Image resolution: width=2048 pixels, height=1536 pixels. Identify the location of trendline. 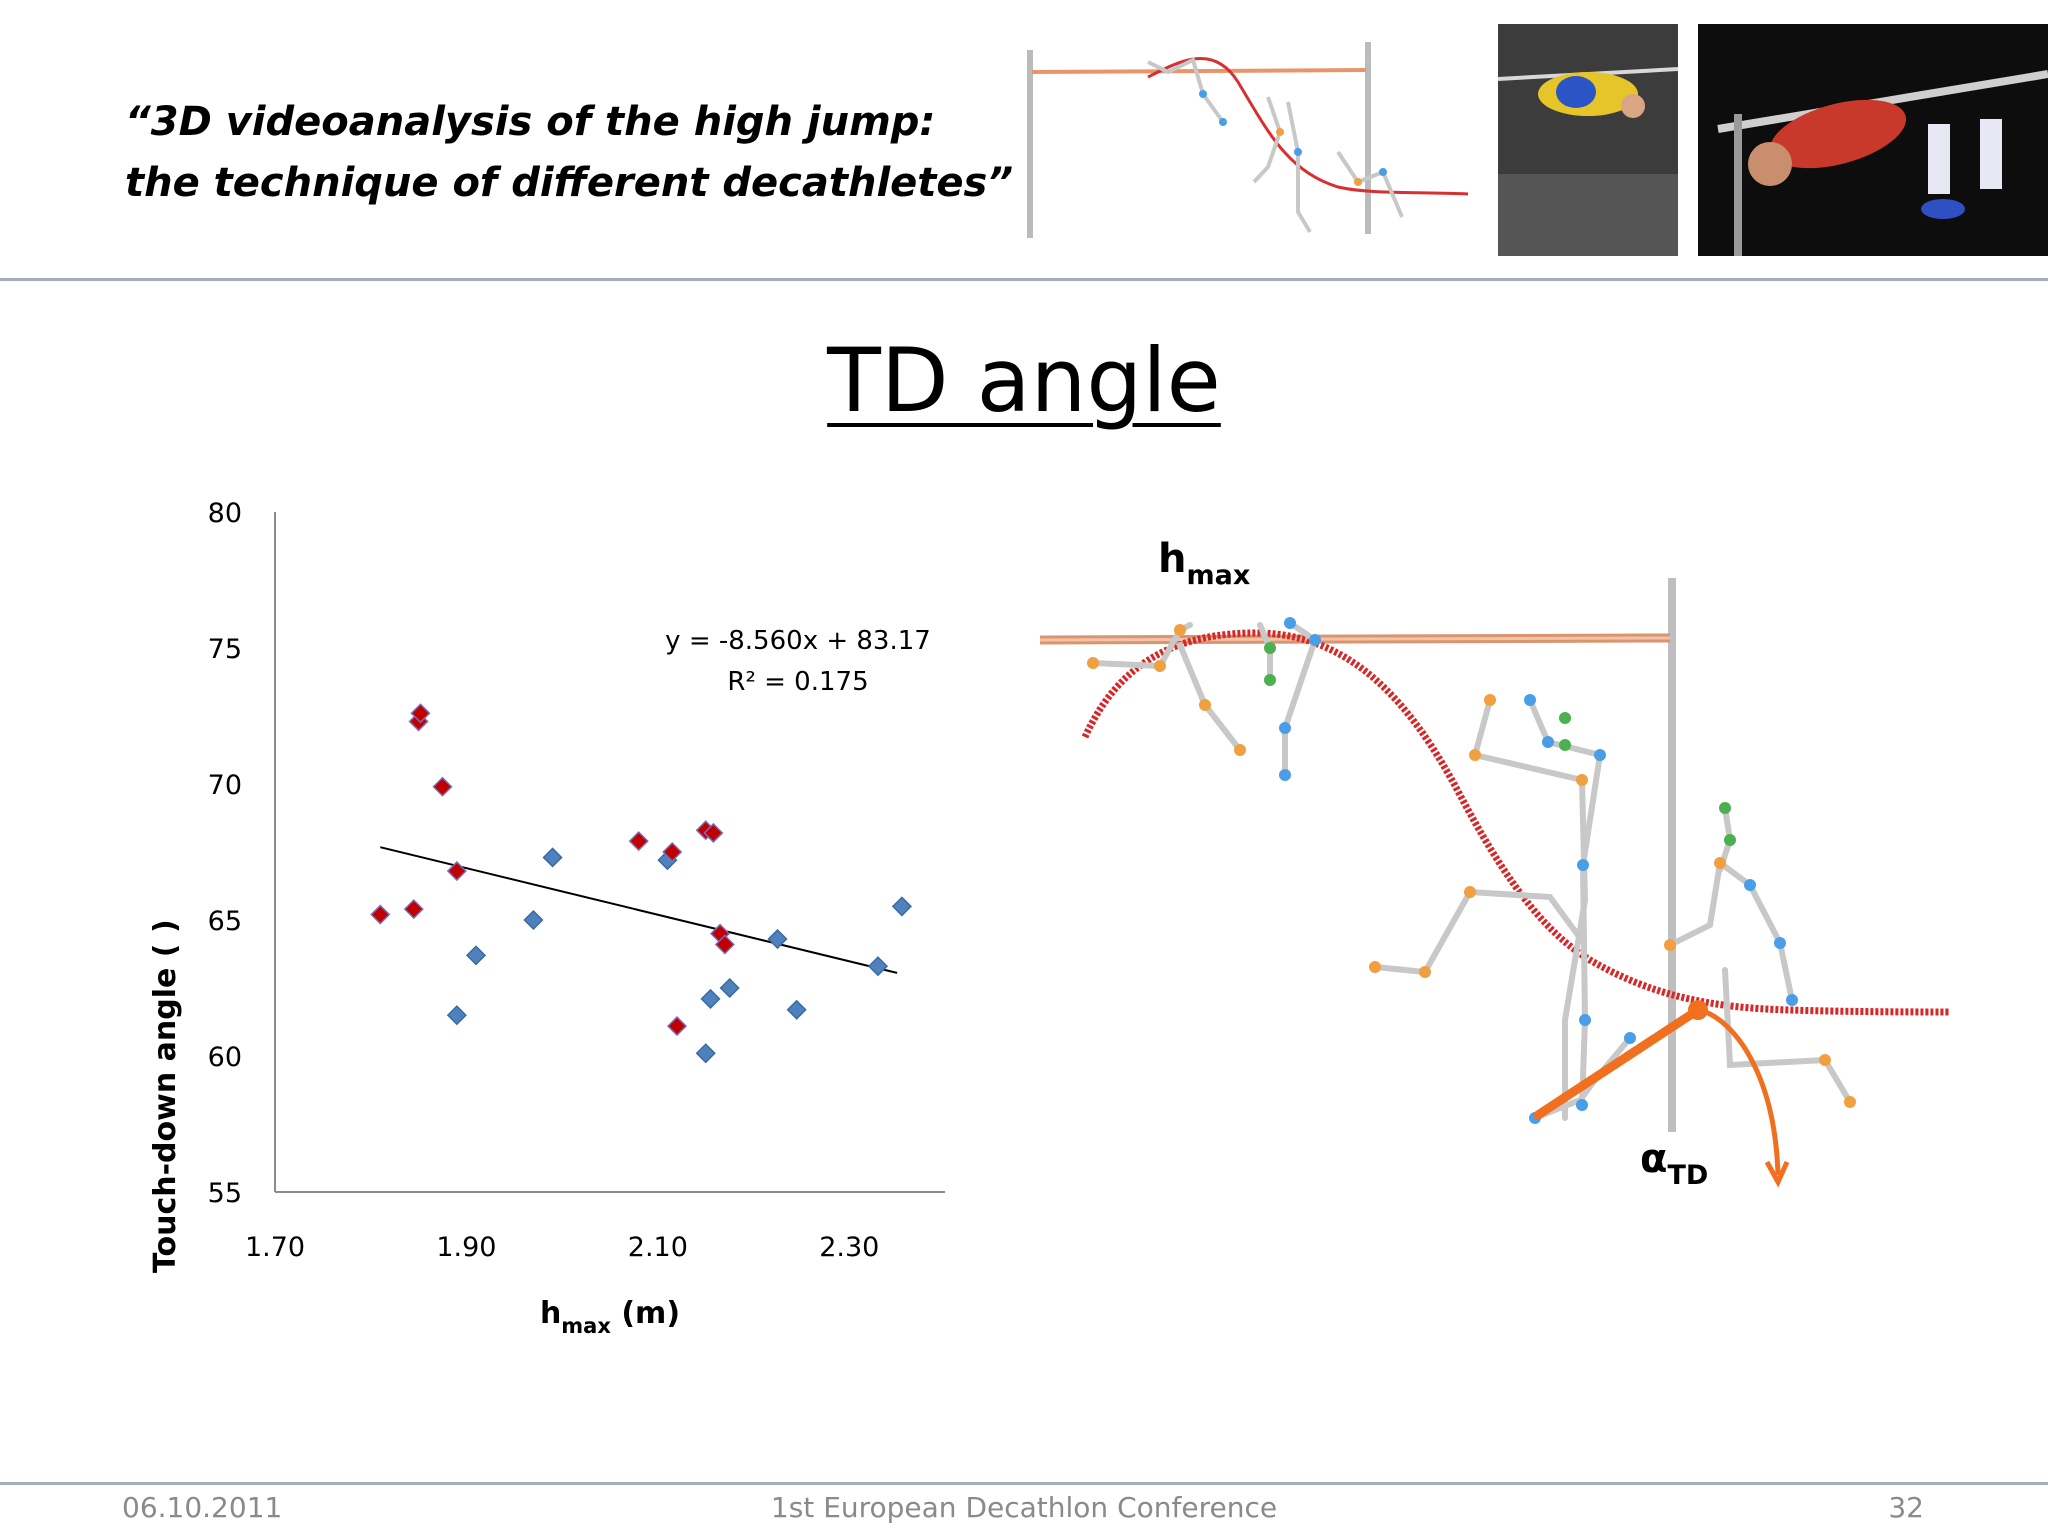
(639, 910).